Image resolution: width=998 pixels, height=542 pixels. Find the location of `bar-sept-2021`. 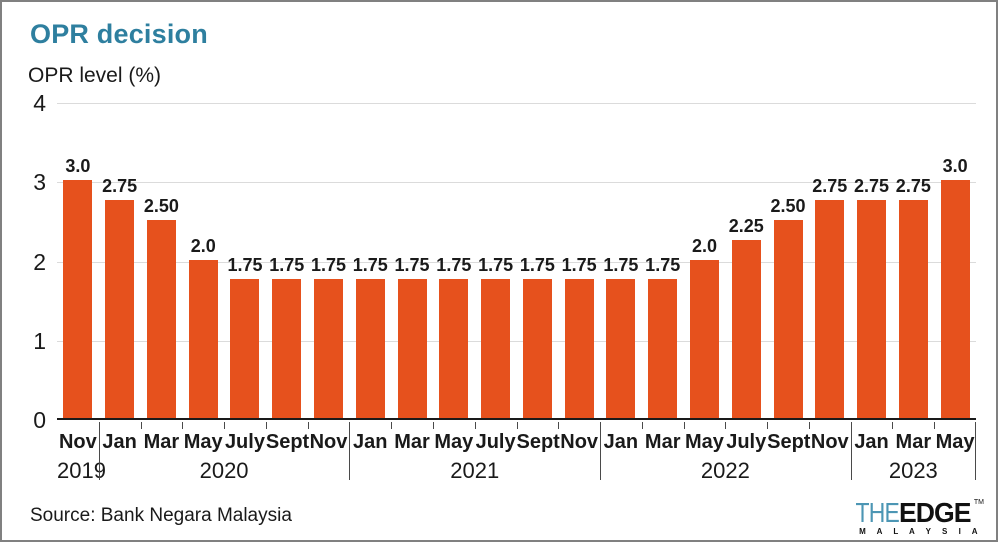

bar-sept-2021 is located at coordinates (537, 348).